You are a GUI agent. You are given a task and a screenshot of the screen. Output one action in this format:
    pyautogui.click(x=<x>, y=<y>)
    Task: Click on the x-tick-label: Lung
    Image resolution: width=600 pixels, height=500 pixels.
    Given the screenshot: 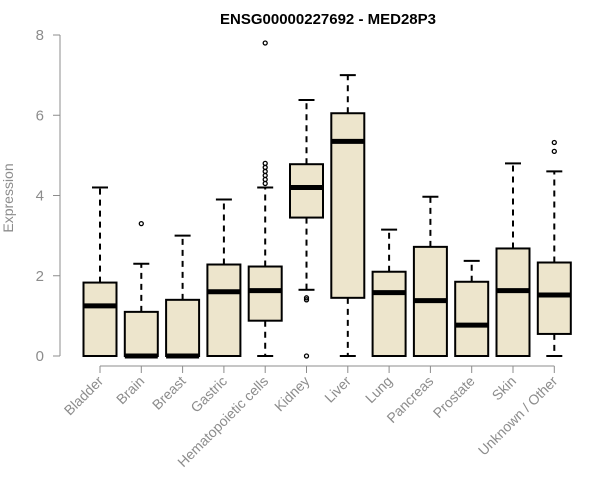 What is the action you would take?
    pyautogui.click(x=378, y=389)
    